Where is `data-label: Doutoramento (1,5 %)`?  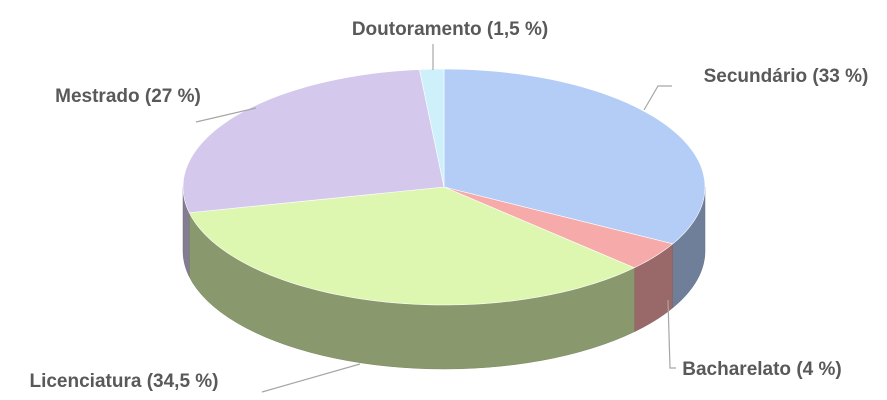
data-label: Doutoramento (1,5 %) is located at coordinates (450, 29).